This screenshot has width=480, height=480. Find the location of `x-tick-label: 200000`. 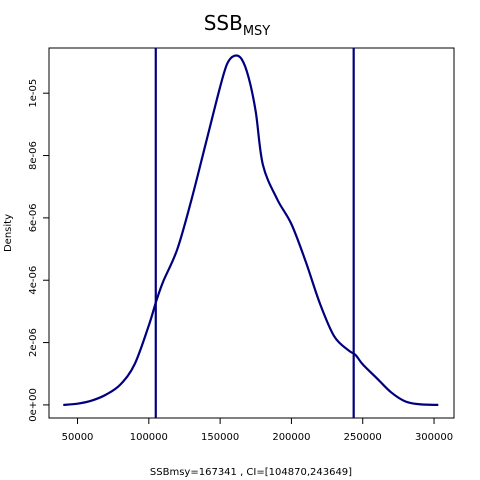

x-tick-label: 200000 is located at coordinates (291, 437).